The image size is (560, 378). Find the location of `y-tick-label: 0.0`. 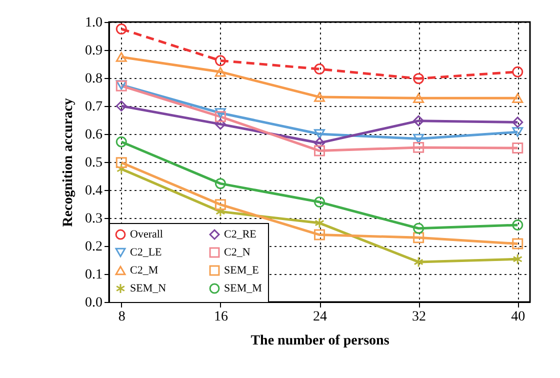

y-tick-label: 0.0 is located at coordinates (93, 303).